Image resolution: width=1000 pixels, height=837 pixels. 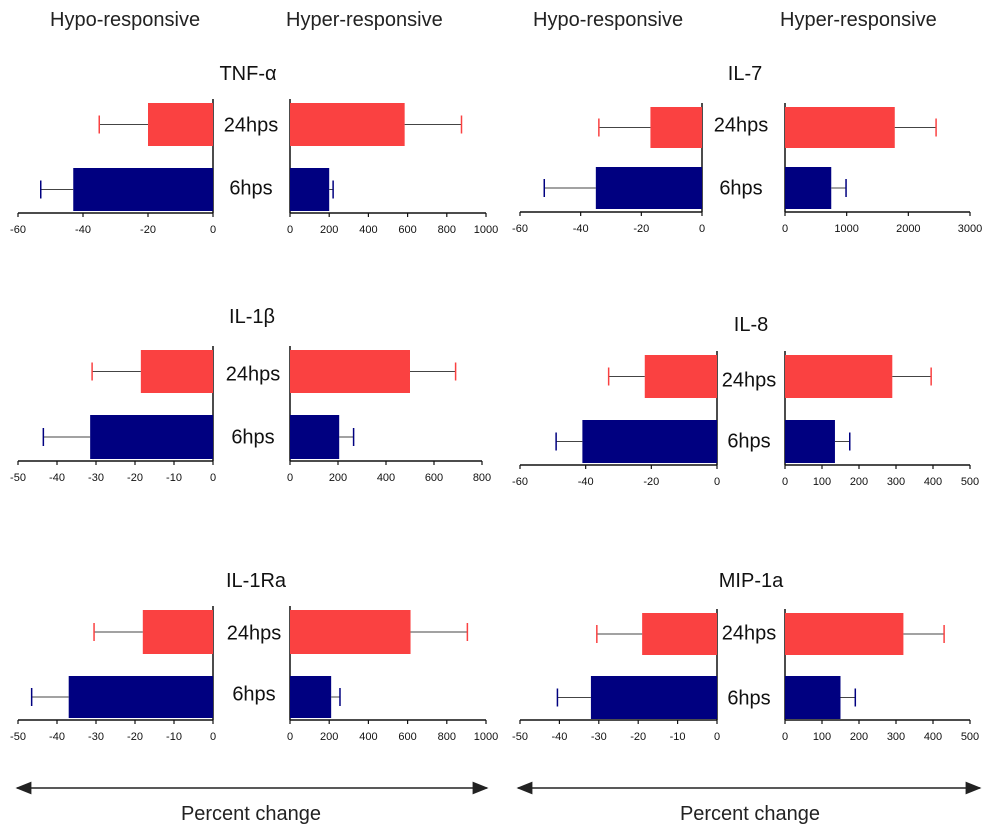 What do you see at coordinates (638, 737) in the screenshot?
I see `panel-5-hypo-tick-label-3: -20` at bounding box center [638, 737].